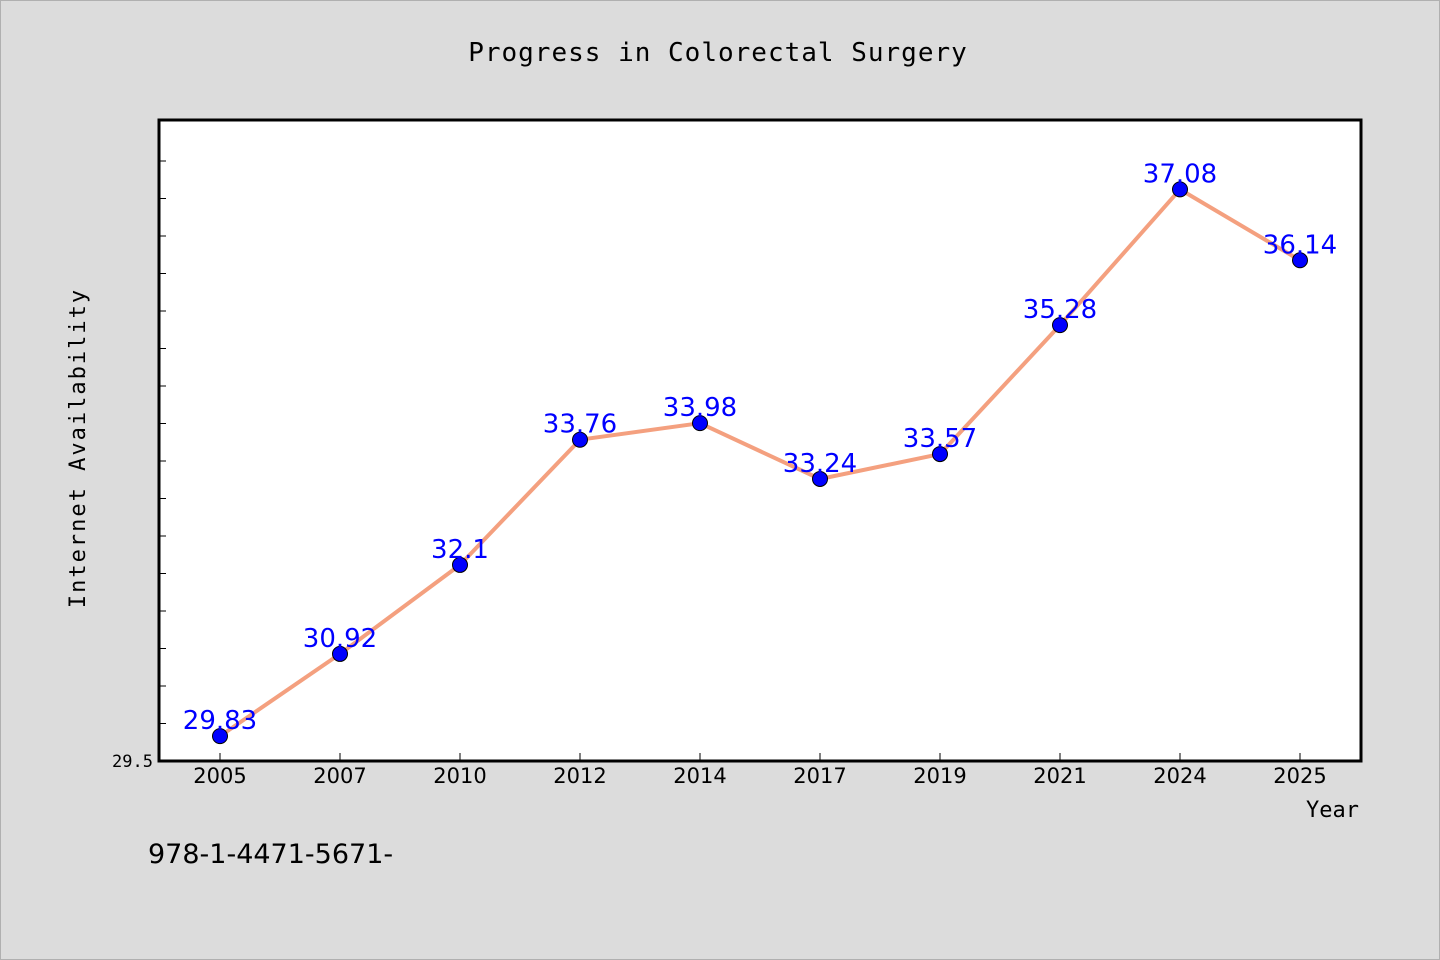 This screenshot has height=960, width=1440. Describe the element at coordinates (1332, 810) in the screenshot. I see `x-axis-label: Year` at that location.